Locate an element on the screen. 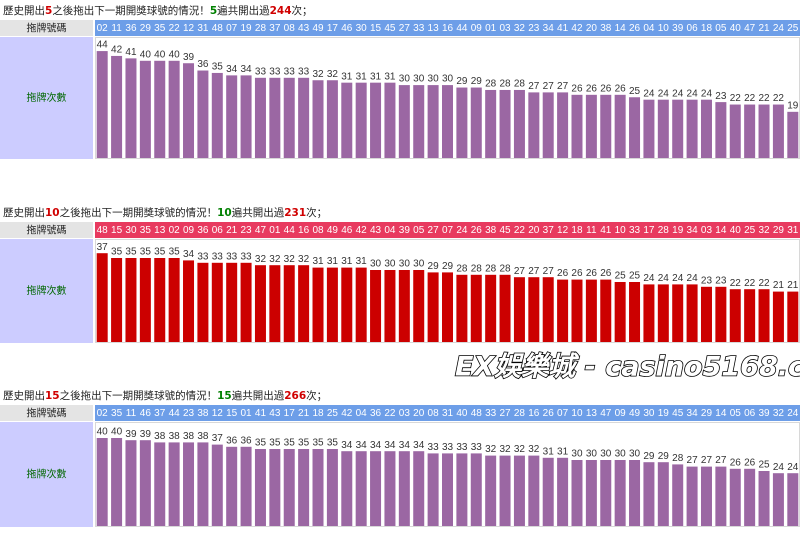 The height and width of the screenshot is (533, 800). value-label: 38 is located at coordinates (160, 436).